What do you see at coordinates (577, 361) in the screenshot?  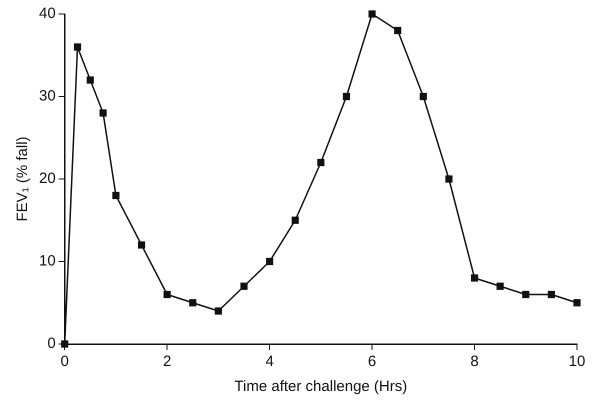 I see `x-tick-label: 10` at bounding box center [577, 361].